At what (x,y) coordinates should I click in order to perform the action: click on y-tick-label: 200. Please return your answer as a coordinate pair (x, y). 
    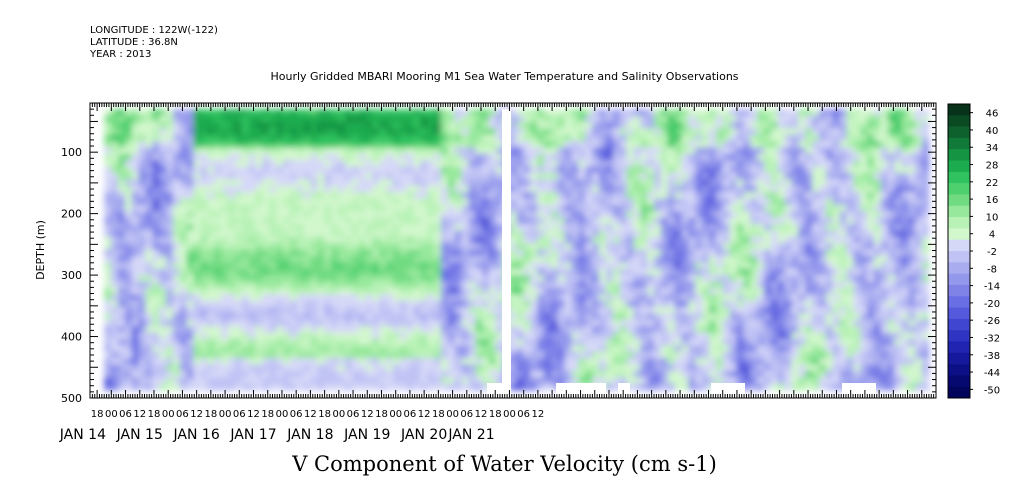
    Looking at the image, I should click on (71, 214).